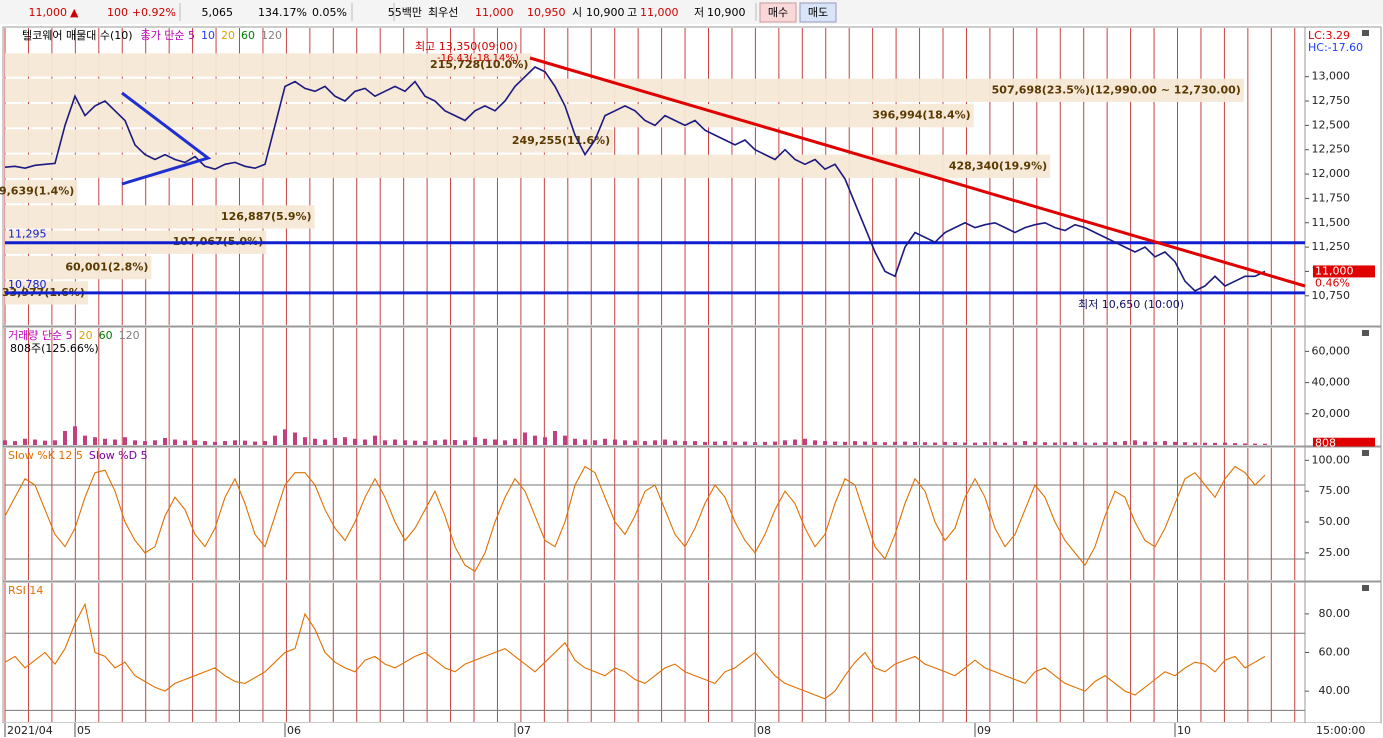 This screenshot has width=1383, height=738. What do you see at coordinates (1131, 304) in the screenshot?
I see `low-annotation: 최저 10,650 (10:00)` at bounding box center [1131, 304].